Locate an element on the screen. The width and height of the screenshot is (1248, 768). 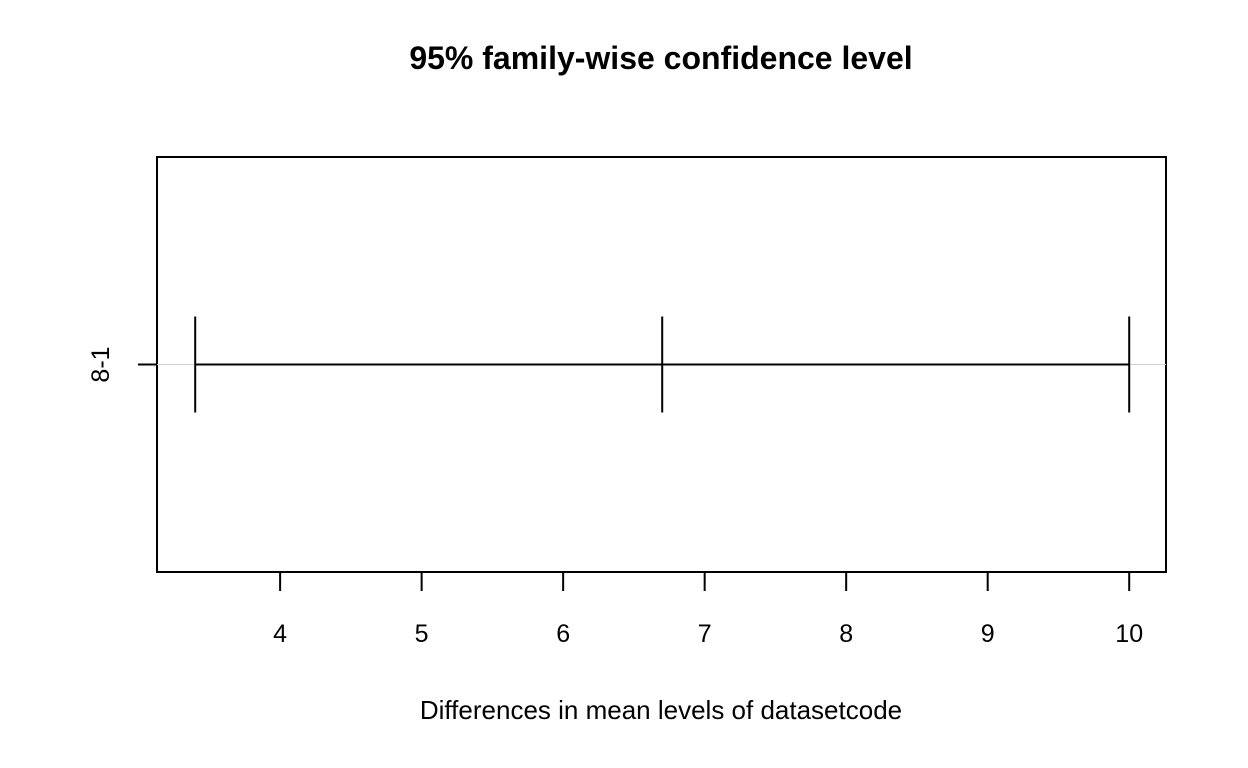
x-tick-label: 5 is located at coordinates (422, 634).